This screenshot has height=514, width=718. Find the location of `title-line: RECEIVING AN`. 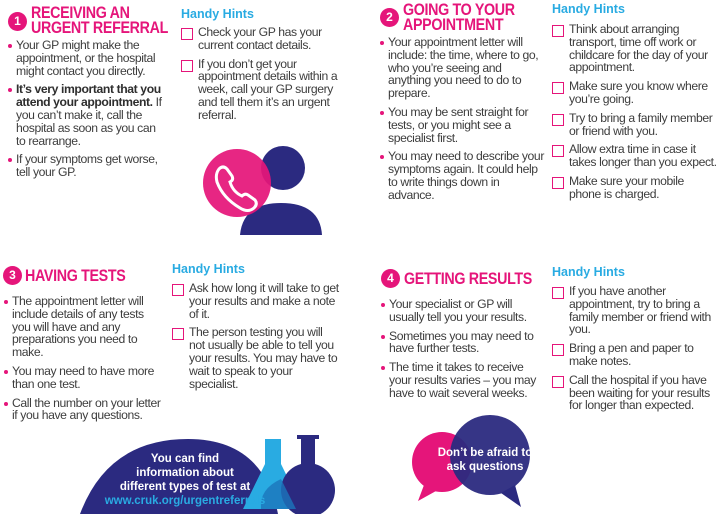

title-line: RECEIVING AN is located at coordinates (80, 12).